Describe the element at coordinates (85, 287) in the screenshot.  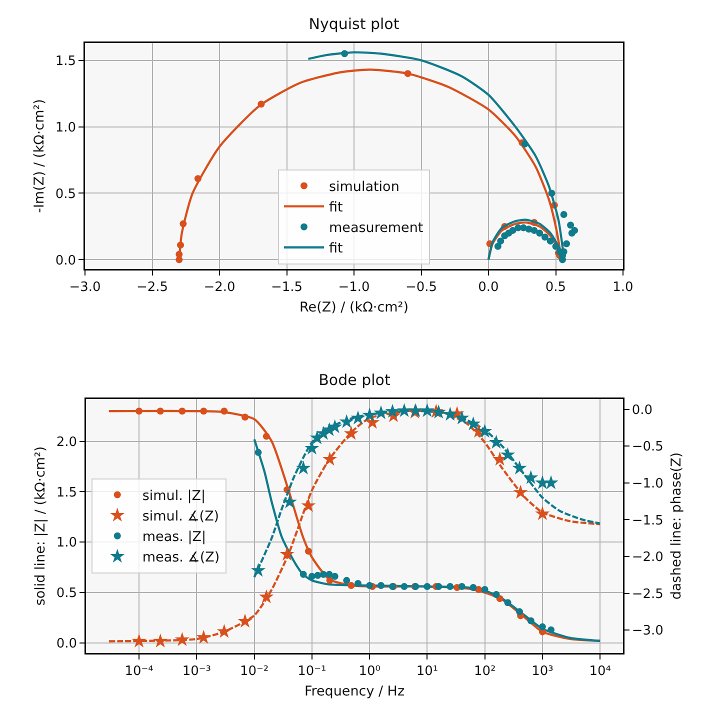
I see `x-tick-label: −3.0` at that location.